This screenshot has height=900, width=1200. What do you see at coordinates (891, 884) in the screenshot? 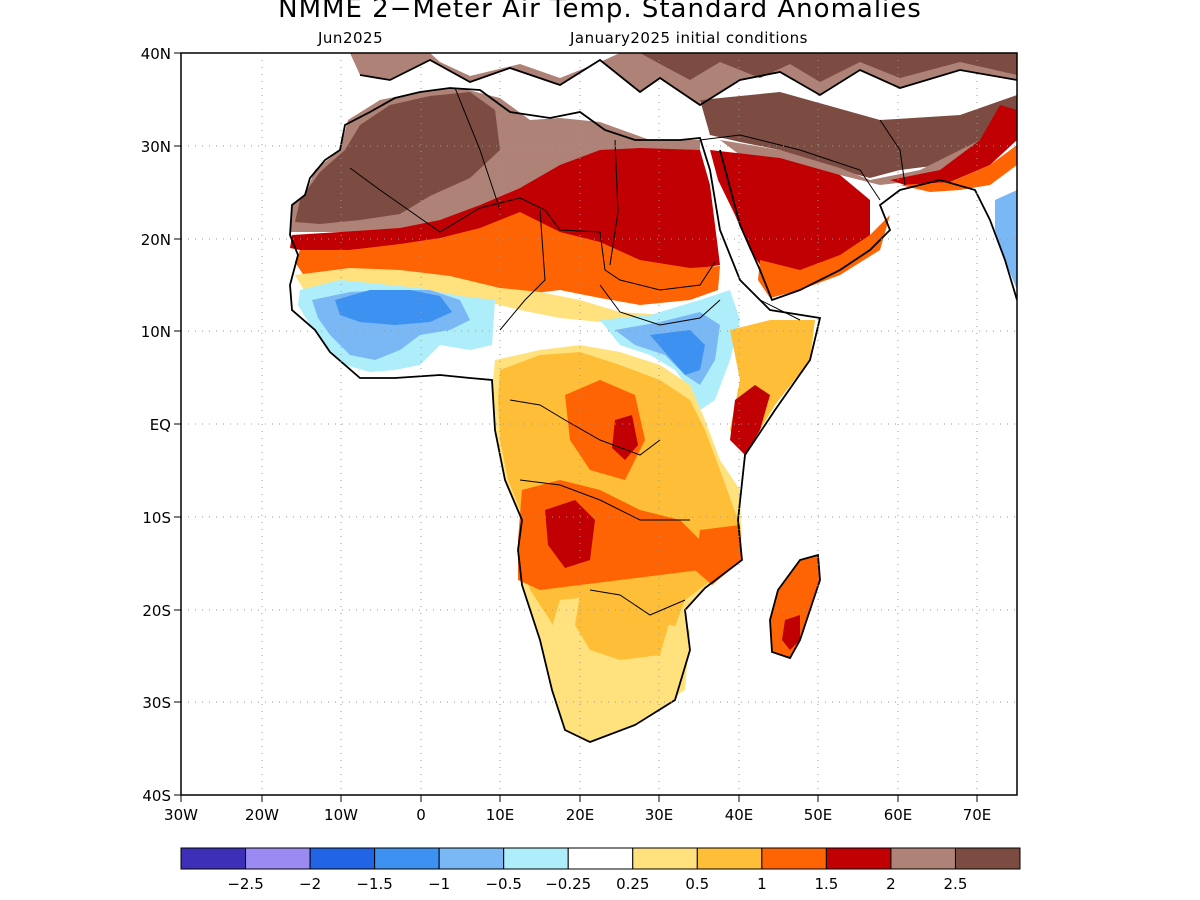
I see `colorbar-label: 2` at bounding box center [891, 884].